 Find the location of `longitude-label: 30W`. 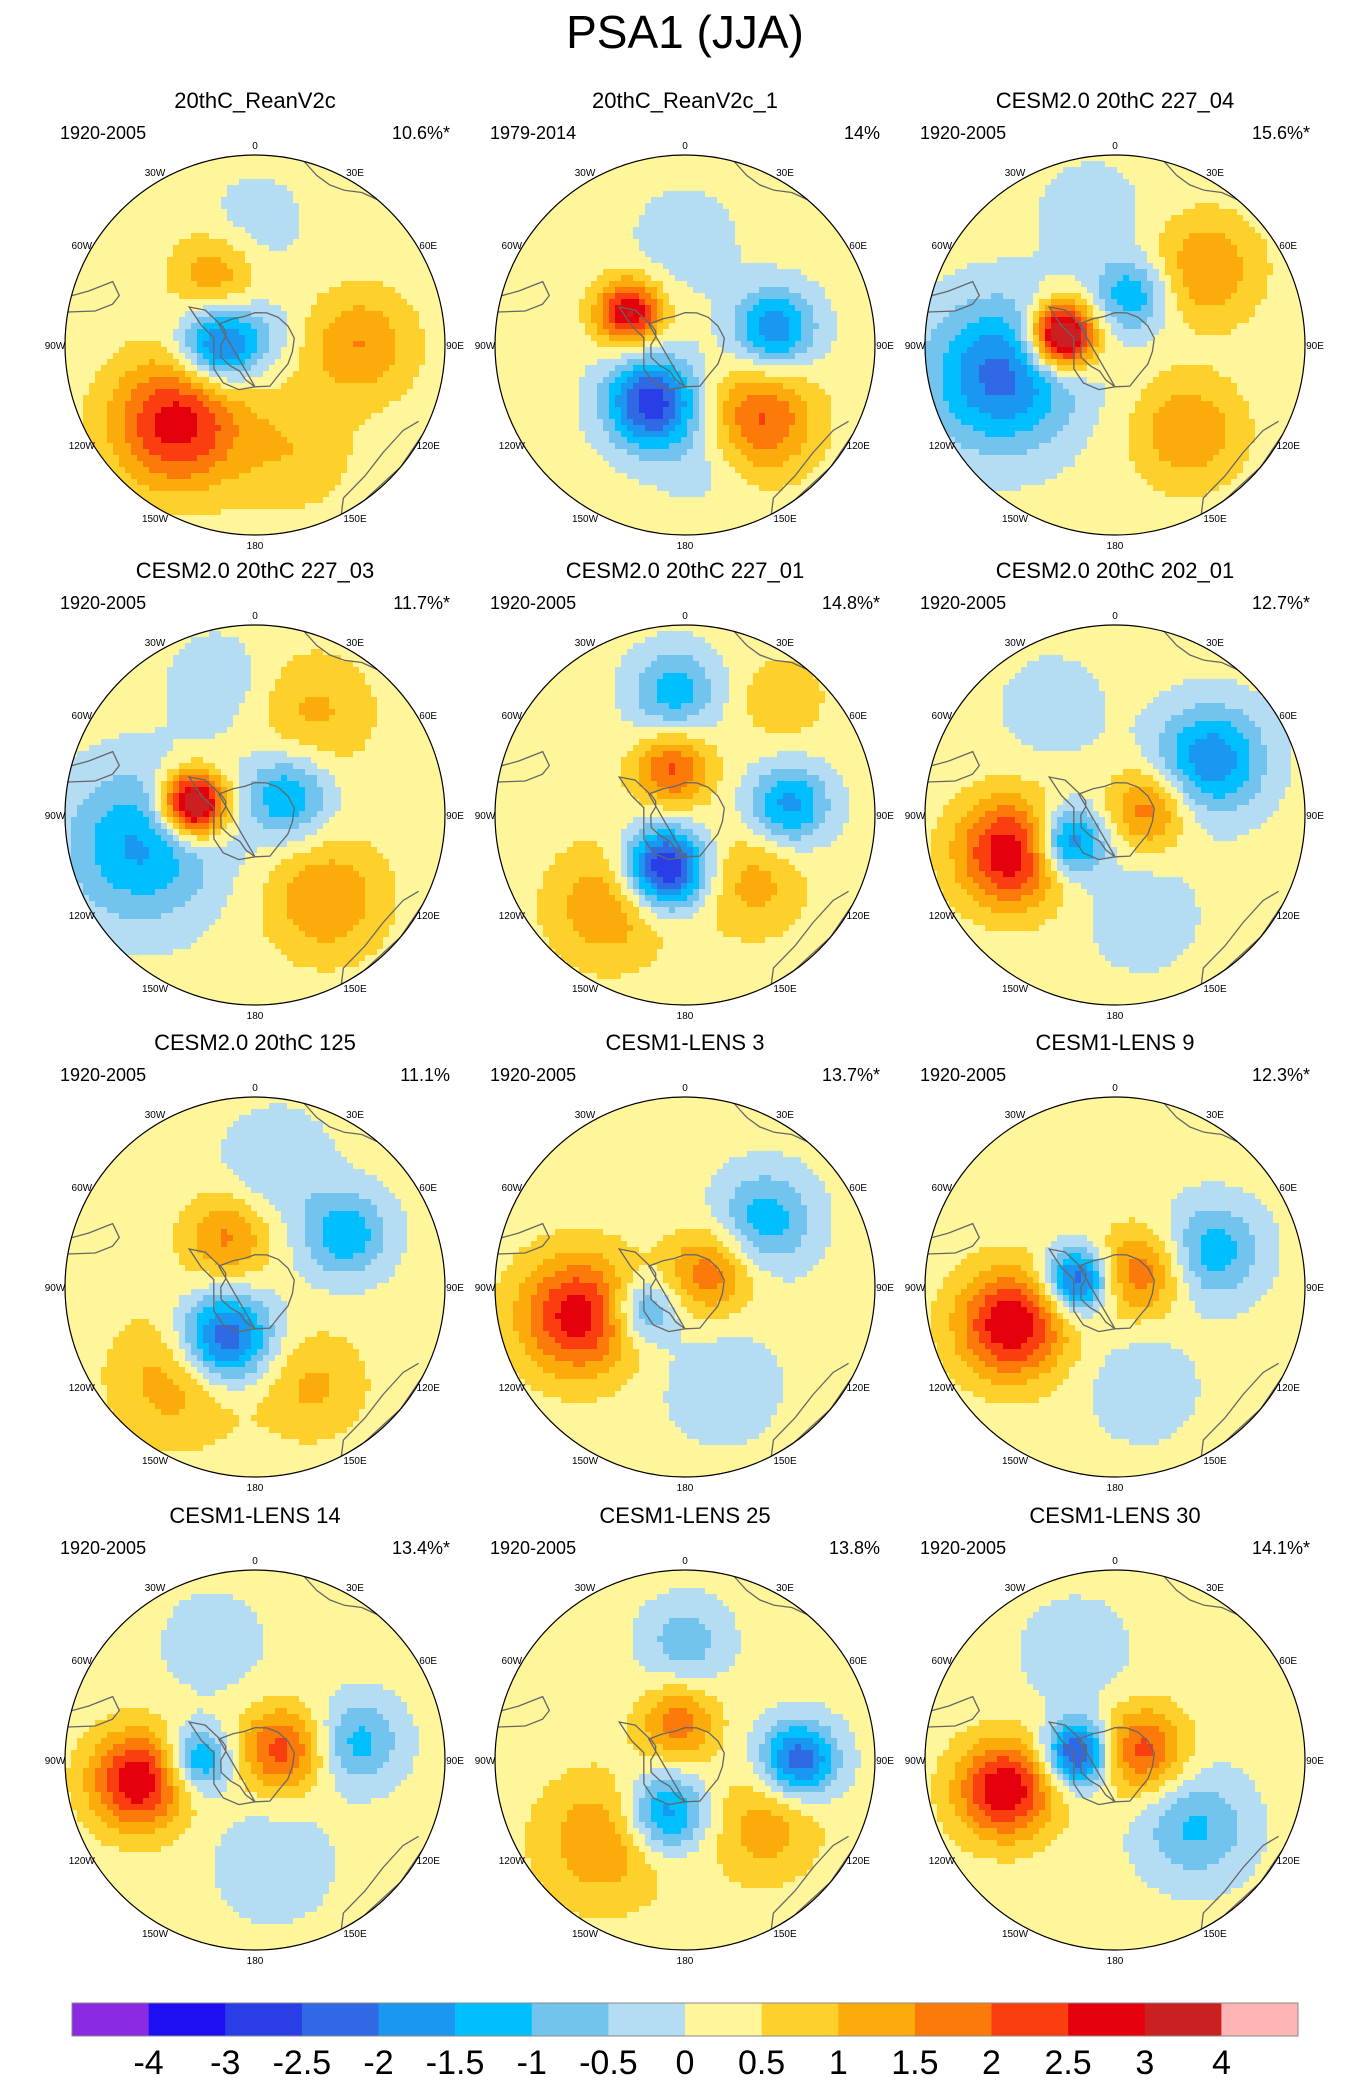

longitude-label: 30W is located at coordinates (155, 173).